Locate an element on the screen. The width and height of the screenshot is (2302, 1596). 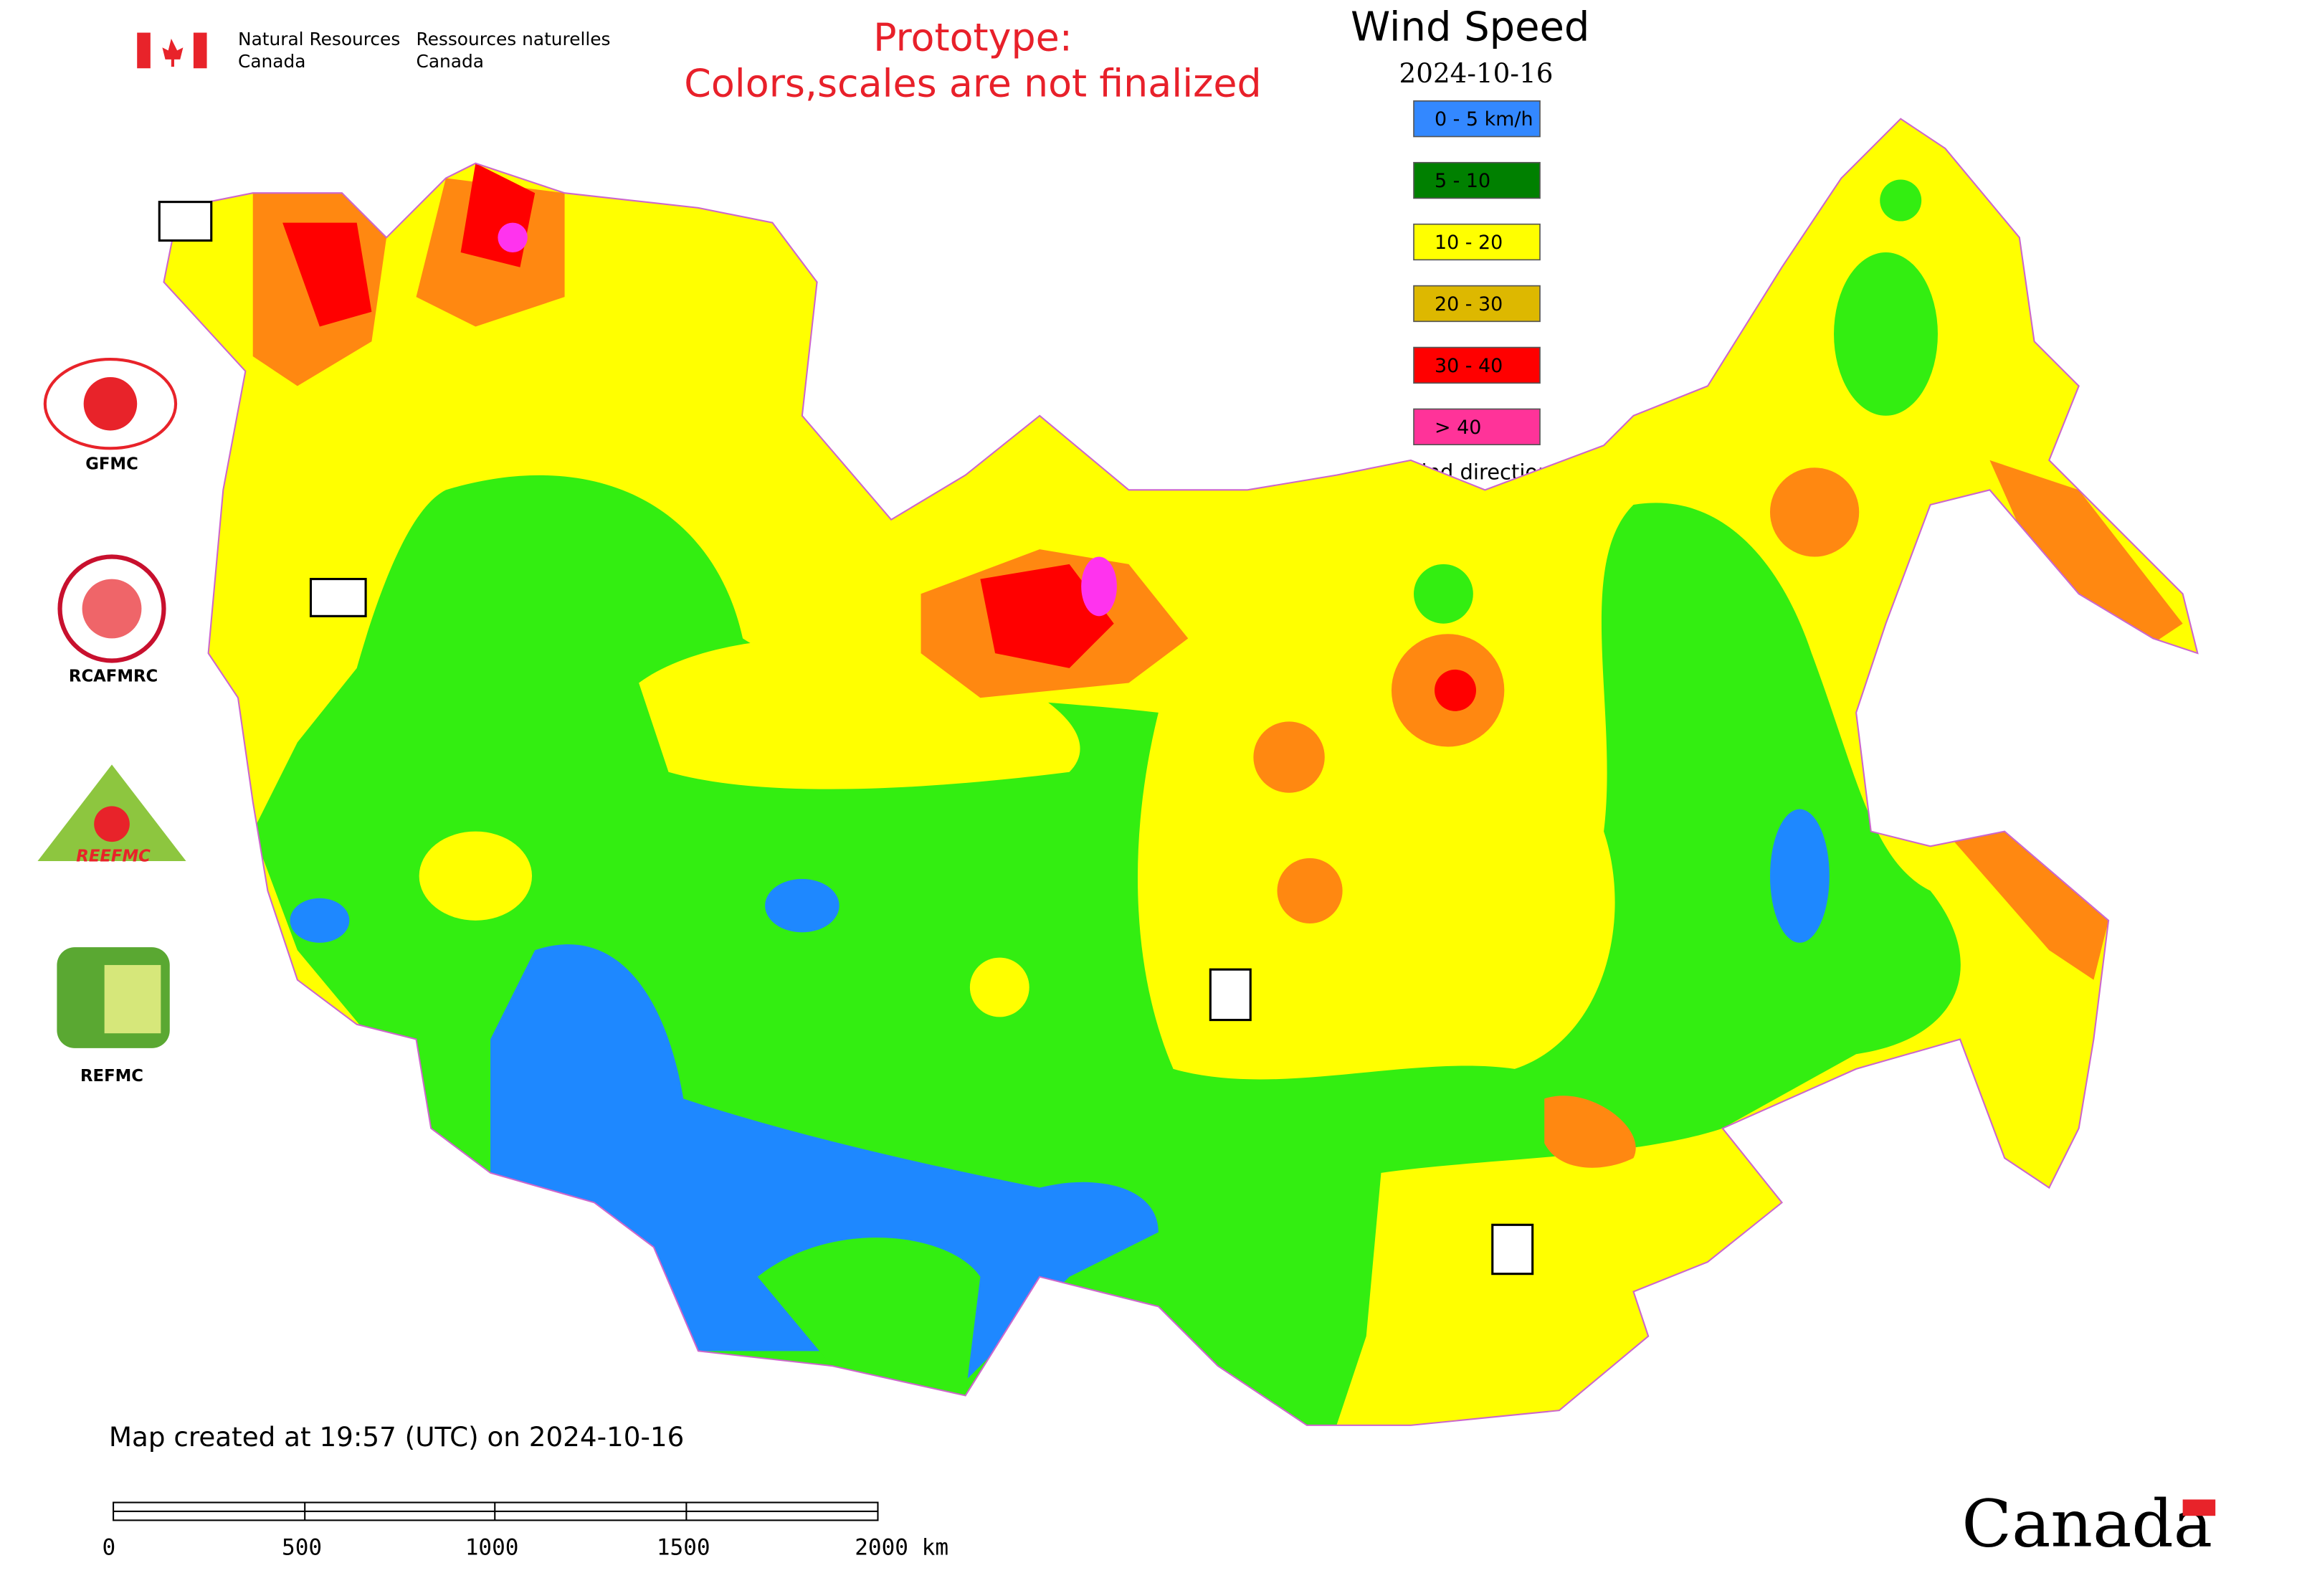
dept-en: Natural Resources is located at coordinates (319, 39).